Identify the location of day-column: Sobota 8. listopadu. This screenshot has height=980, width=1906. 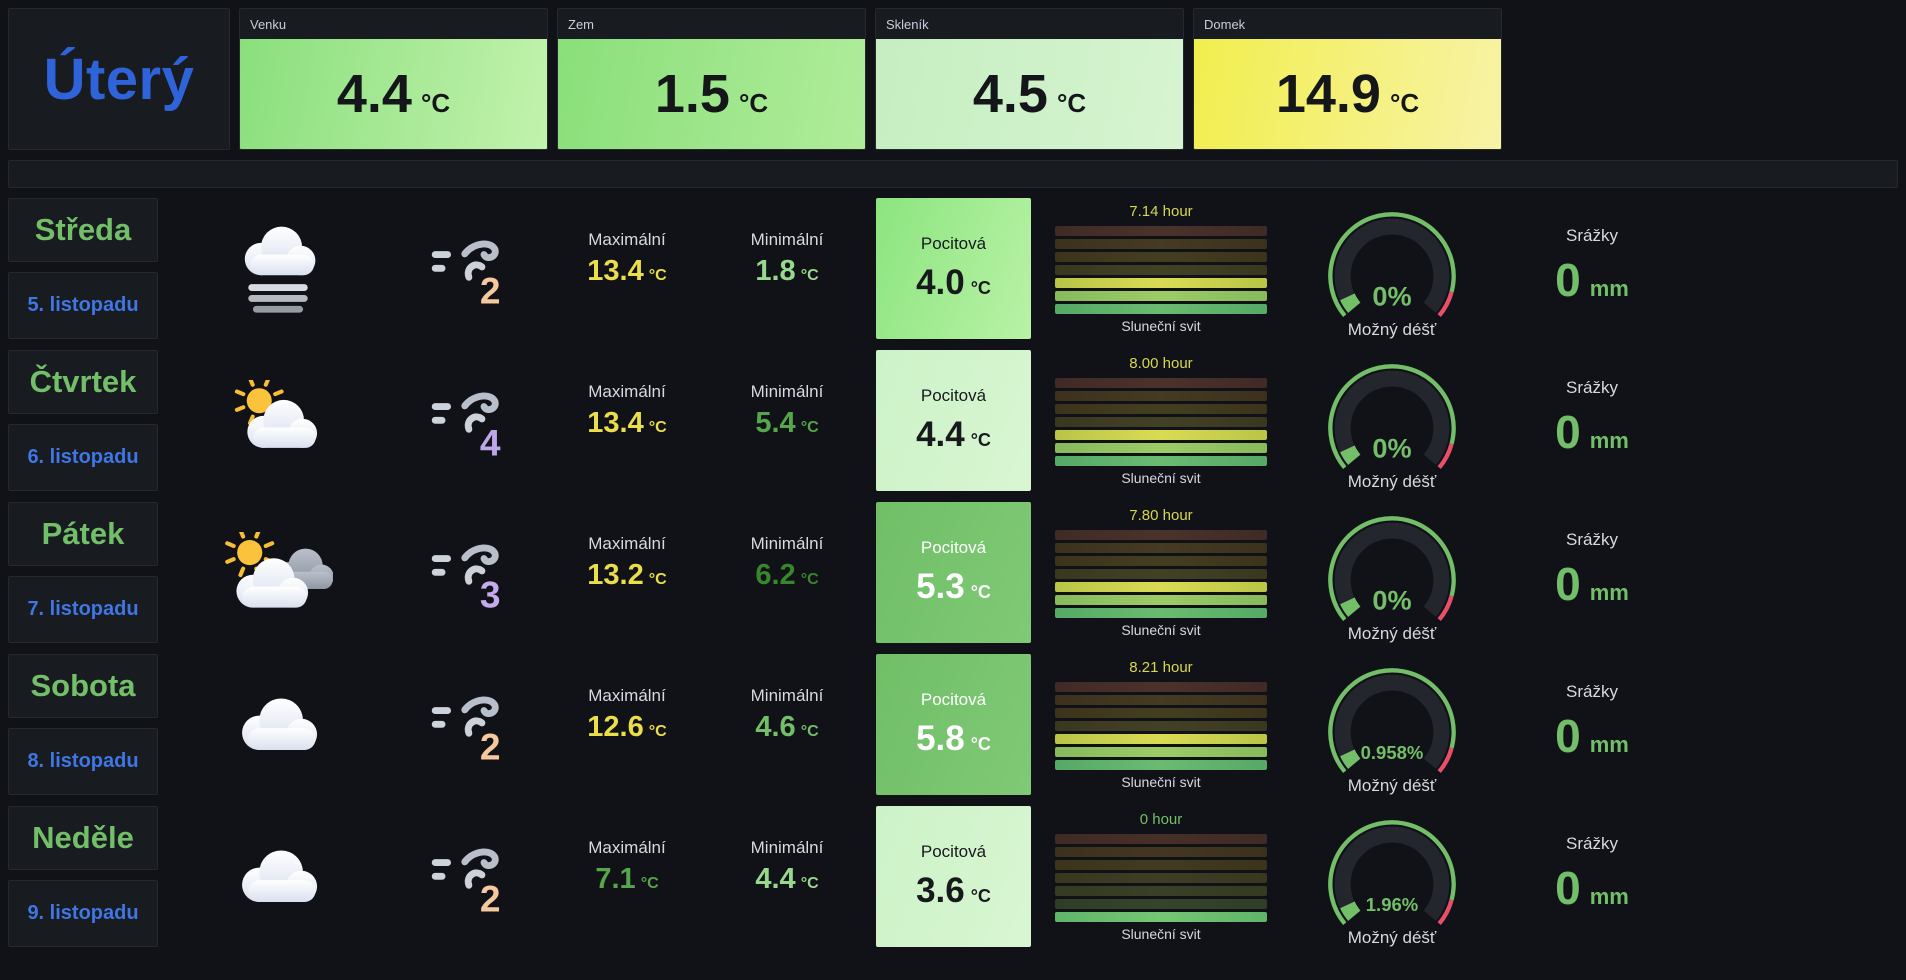
(83, 724).